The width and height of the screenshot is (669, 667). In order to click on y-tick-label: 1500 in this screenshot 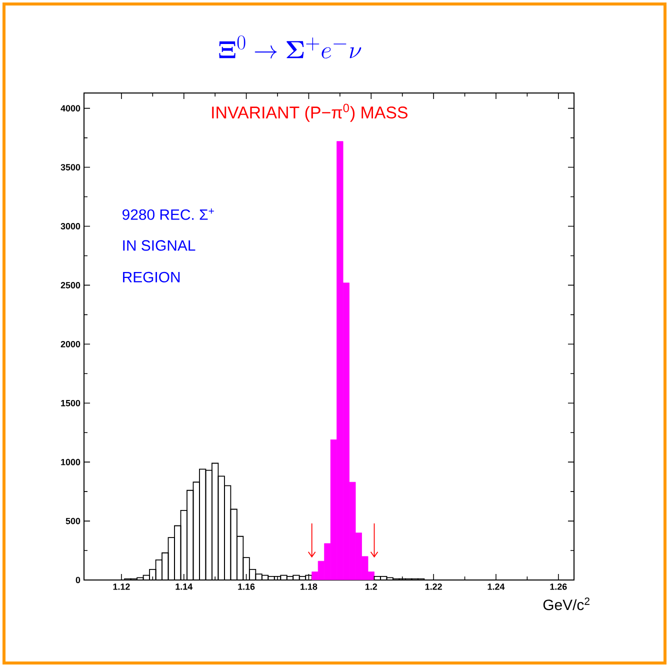, I will do `click(70, 403)`.